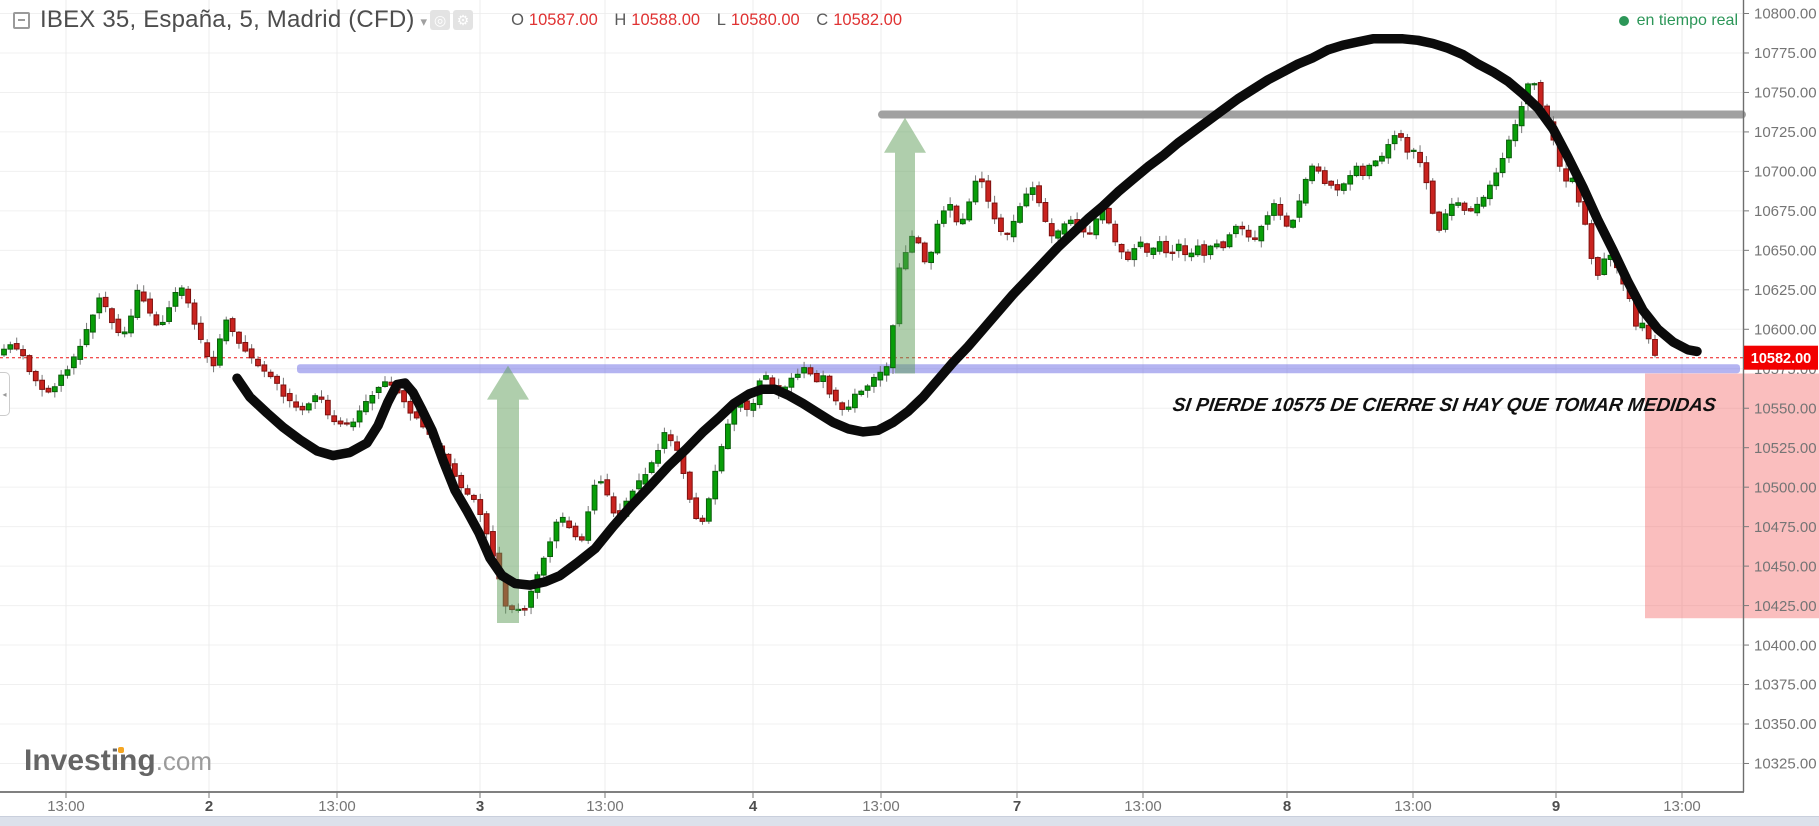  I want to click on svg-text: 10350.00, so click(1785, 724).